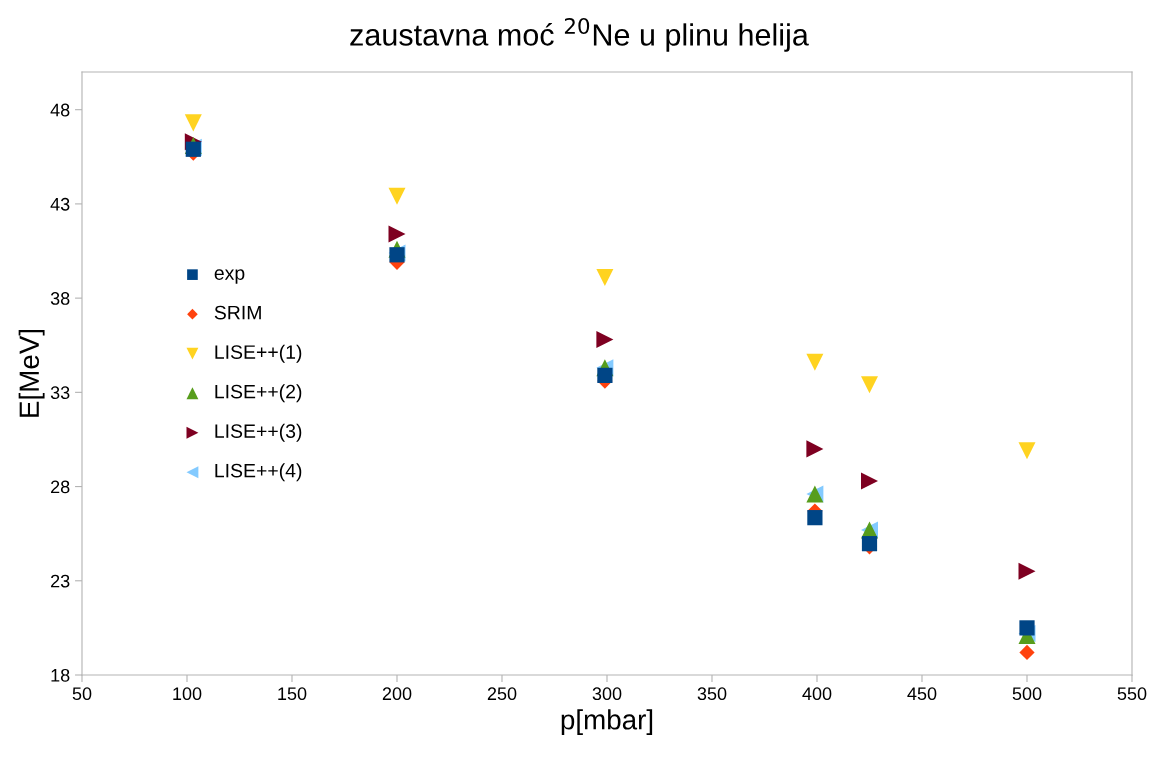 The width and height of the screenshot is (1158, 764). Describe the element at coordinates (258, 472) in the screenshot. I see `legend-label: LISE++(4)` at that location.